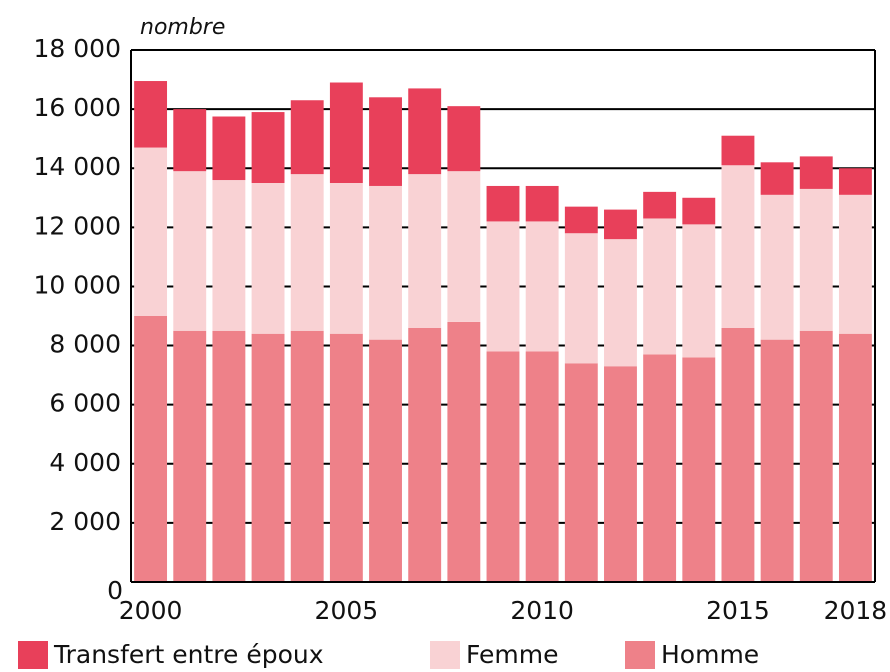 The height and width of the screenshot is (672, 890). What do you see at coordinates (115, 590) in the screenshot?
I see `y-tick-label: 0` at bounding box center [115, 590].